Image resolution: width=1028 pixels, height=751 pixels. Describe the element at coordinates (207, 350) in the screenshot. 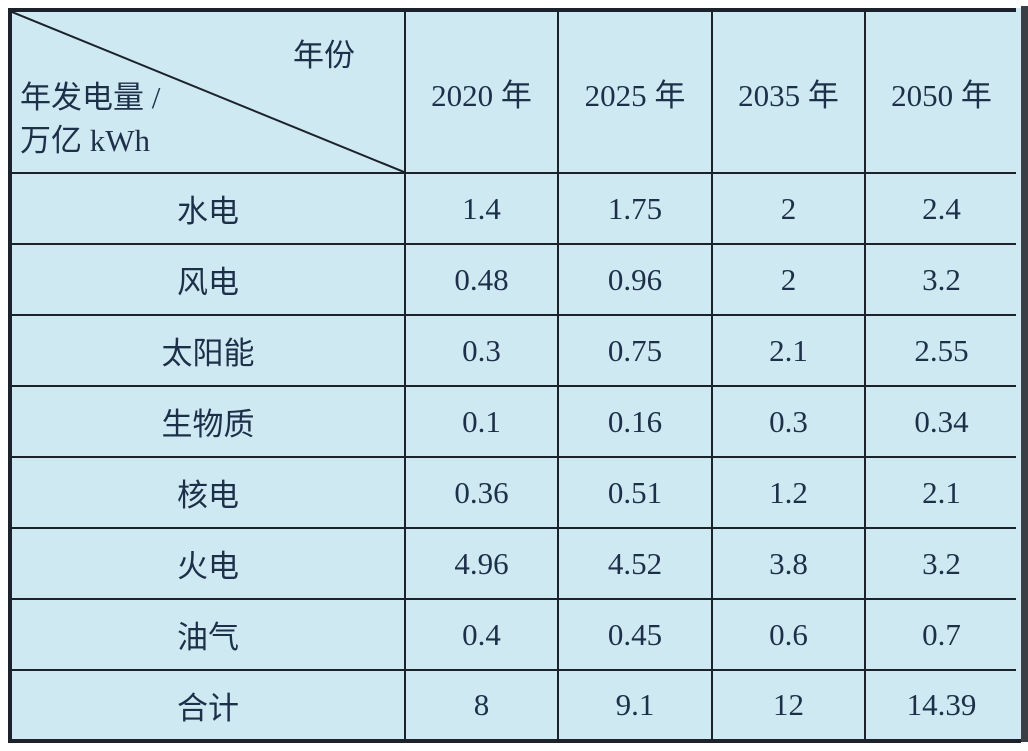

I see `row-label: 太阳能` at that location.